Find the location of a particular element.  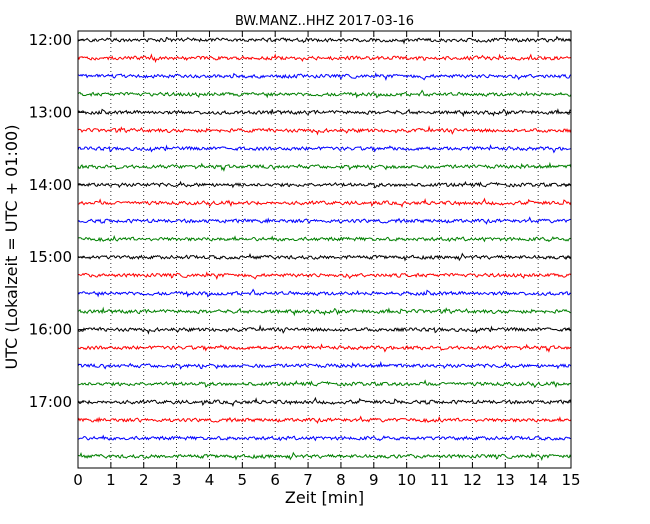

y-tick-label: 15:00 is located at coordinates (50, 257).